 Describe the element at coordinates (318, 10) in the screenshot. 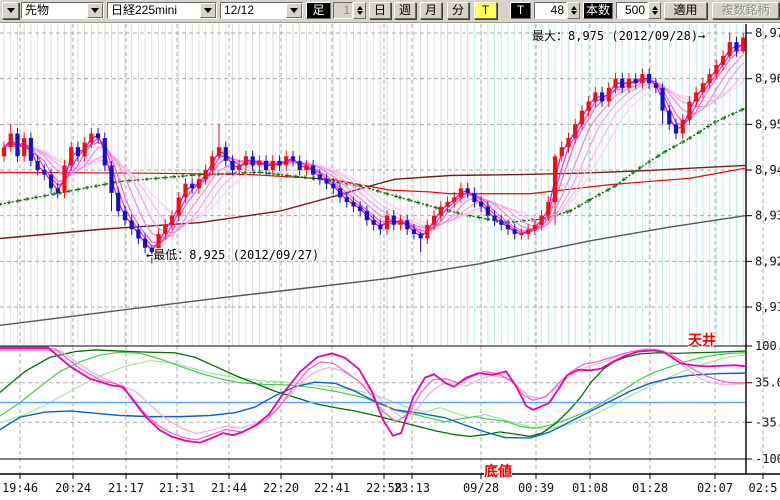

I see `bar-type-label: 足` at that location.